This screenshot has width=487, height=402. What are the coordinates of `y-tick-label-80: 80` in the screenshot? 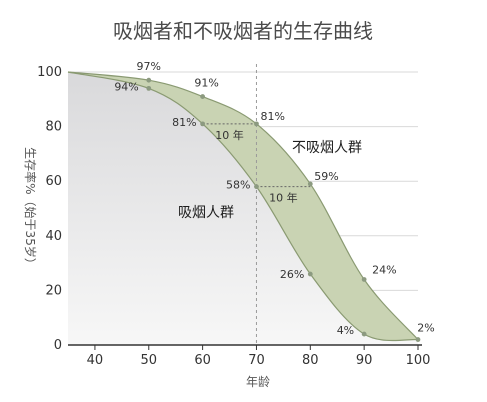 It's located at (53, 127).